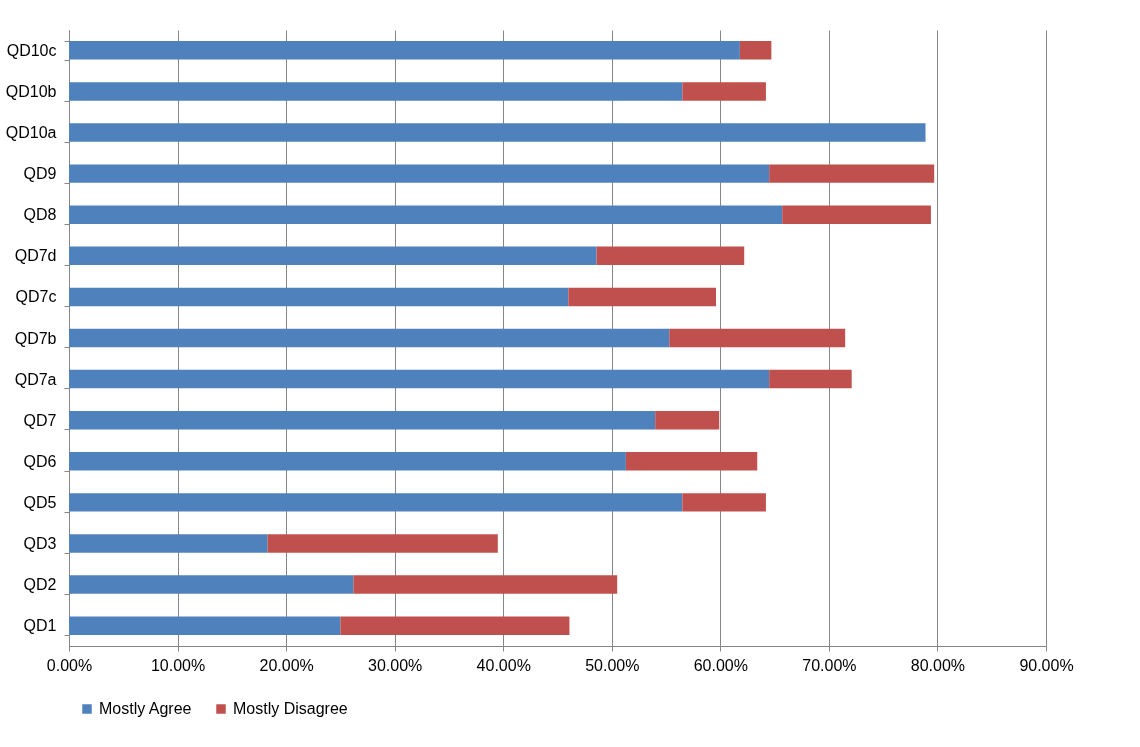 The image size is (1140, 747). What do you see at coordinates (40, 543) in the screenshot?
I see `y-tick-label: QD3` at bounding box center [40, 543].